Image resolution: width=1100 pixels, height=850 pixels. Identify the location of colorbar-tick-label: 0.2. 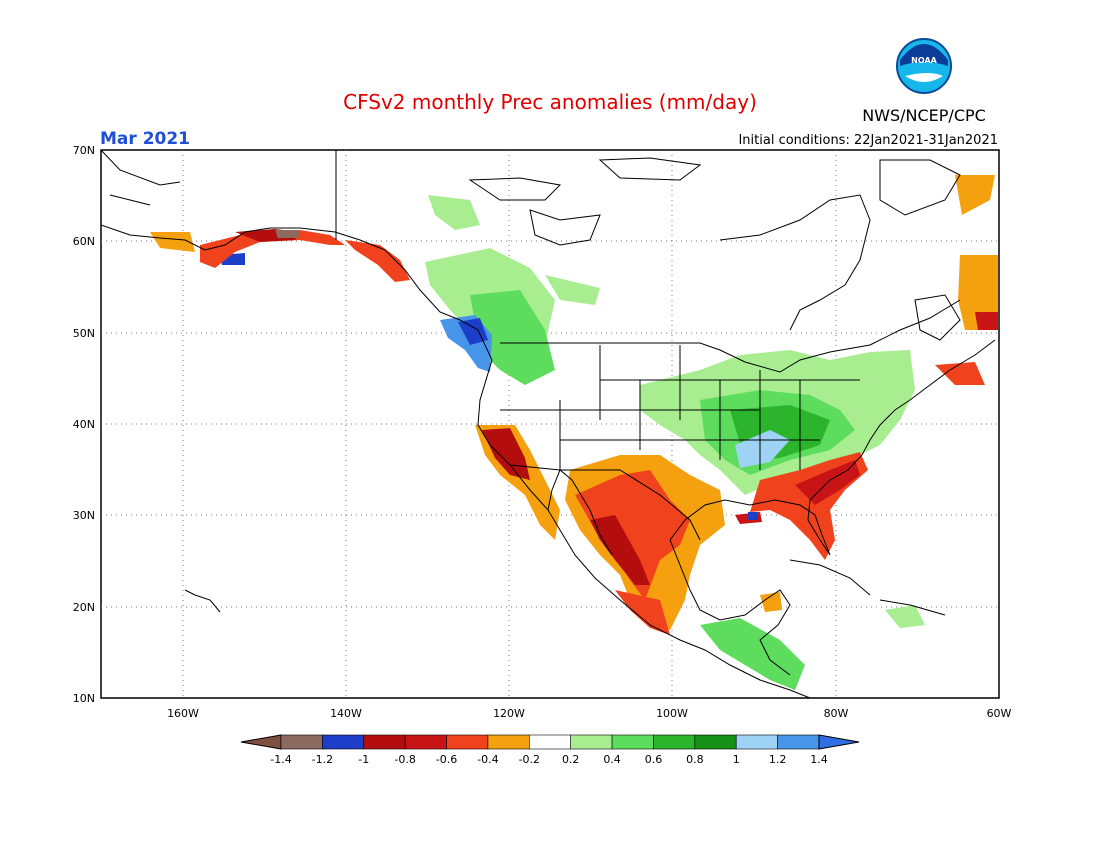
(571, 759).